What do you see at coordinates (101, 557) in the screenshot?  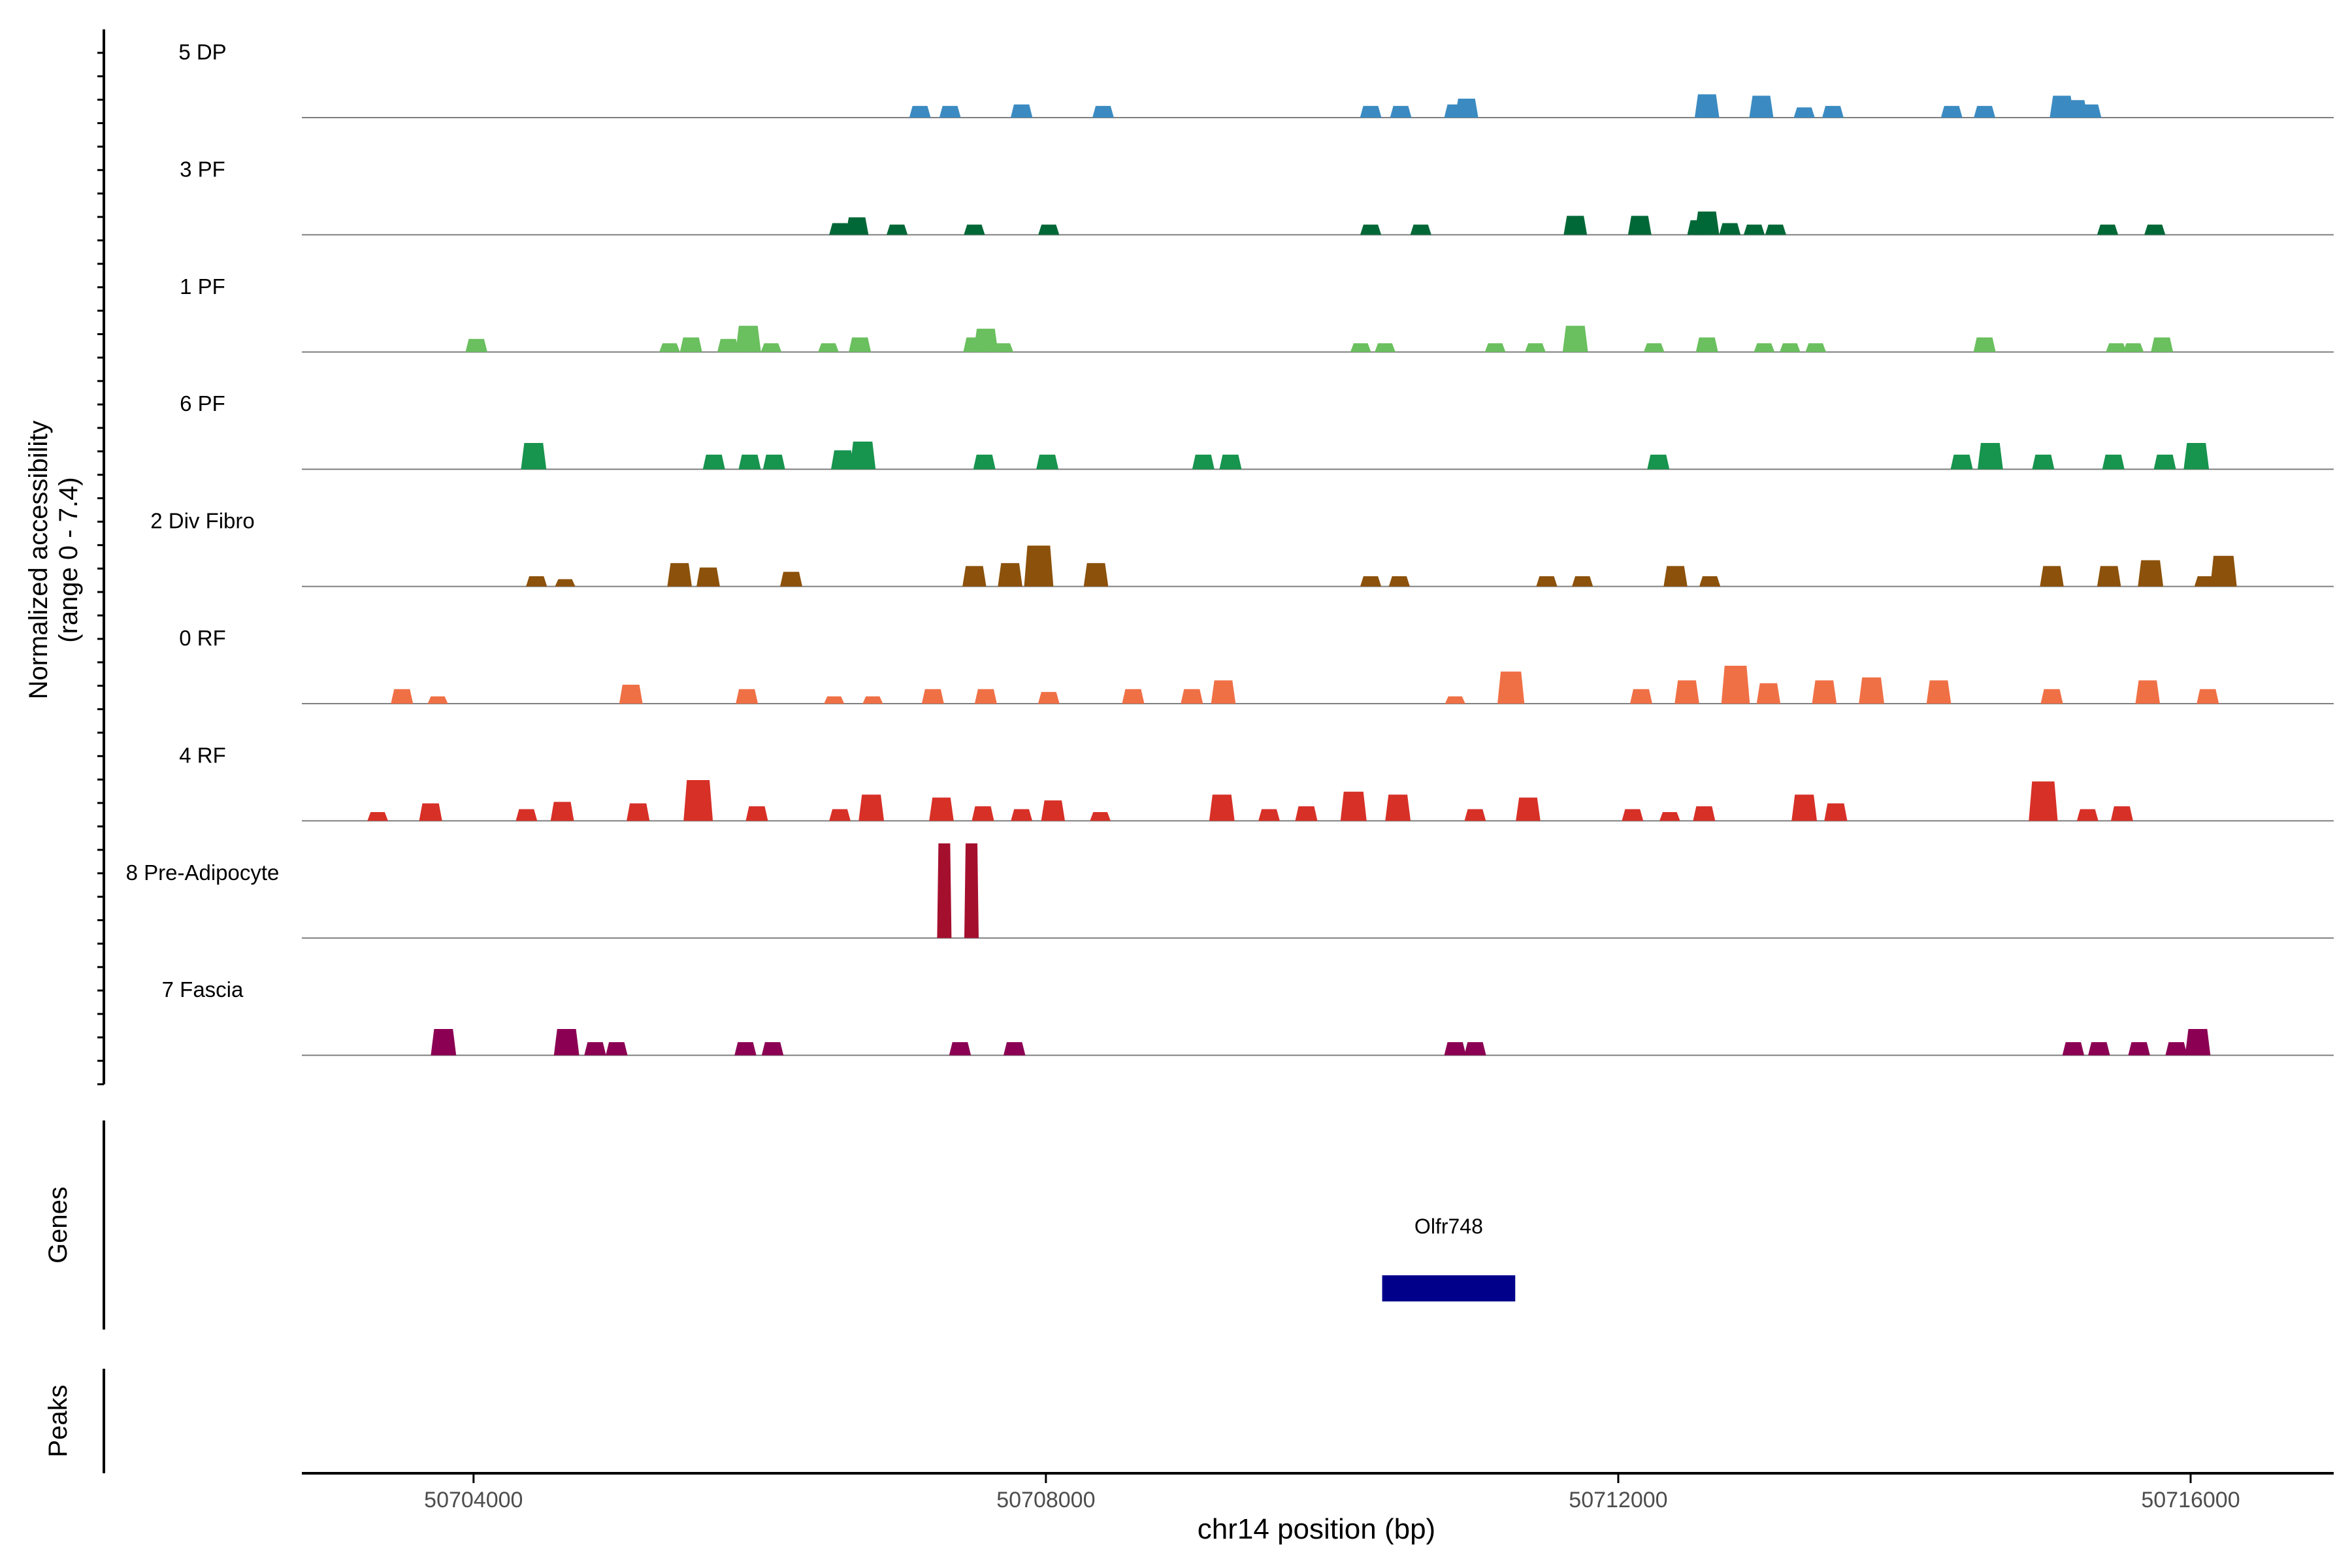 I see `y-axis` at bounding box center [101, 557].